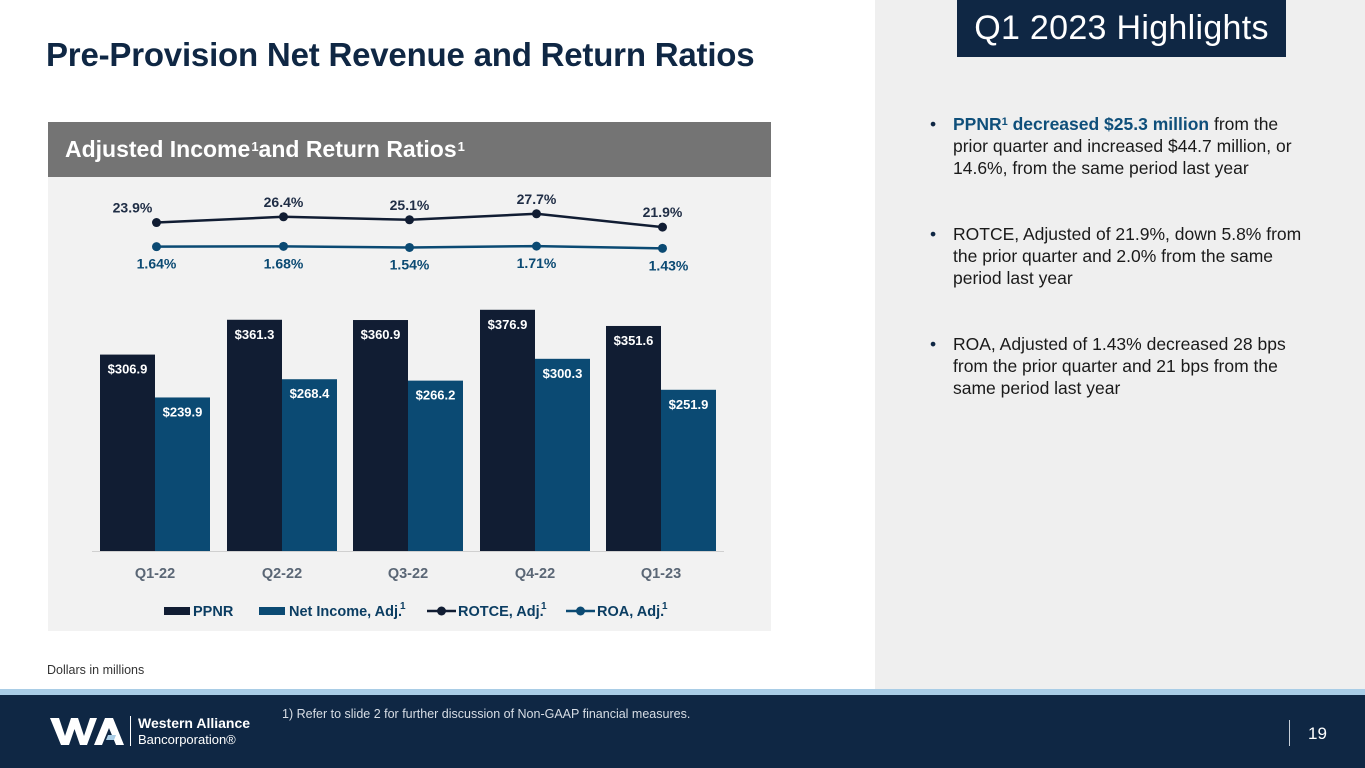 Image resolution: width=1365 pixels, height=768 pixels. Describe the element at coordinates (580, 611) in the screenshot. I see `legend-marker-roa` at that location.